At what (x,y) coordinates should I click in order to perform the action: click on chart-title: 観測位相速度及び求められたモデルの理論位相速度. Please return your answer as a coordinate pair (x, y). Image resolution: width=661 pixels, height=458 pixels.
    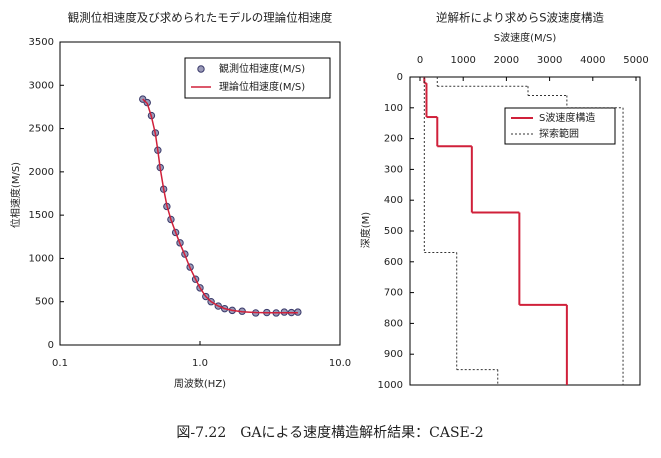
    Looking at the image, I should click on (200, 18).